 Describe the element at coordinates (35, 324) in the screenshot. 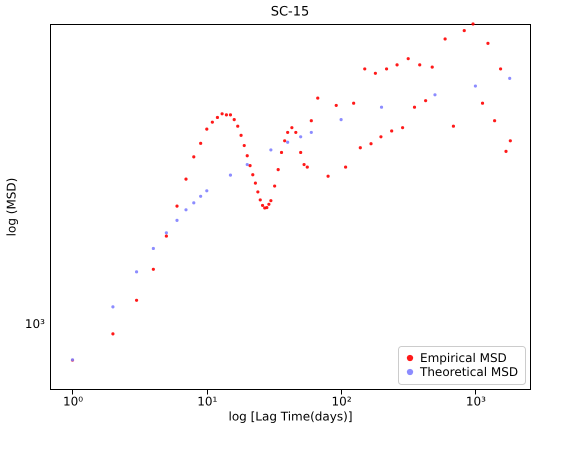

I see `text: 10³` at that location.